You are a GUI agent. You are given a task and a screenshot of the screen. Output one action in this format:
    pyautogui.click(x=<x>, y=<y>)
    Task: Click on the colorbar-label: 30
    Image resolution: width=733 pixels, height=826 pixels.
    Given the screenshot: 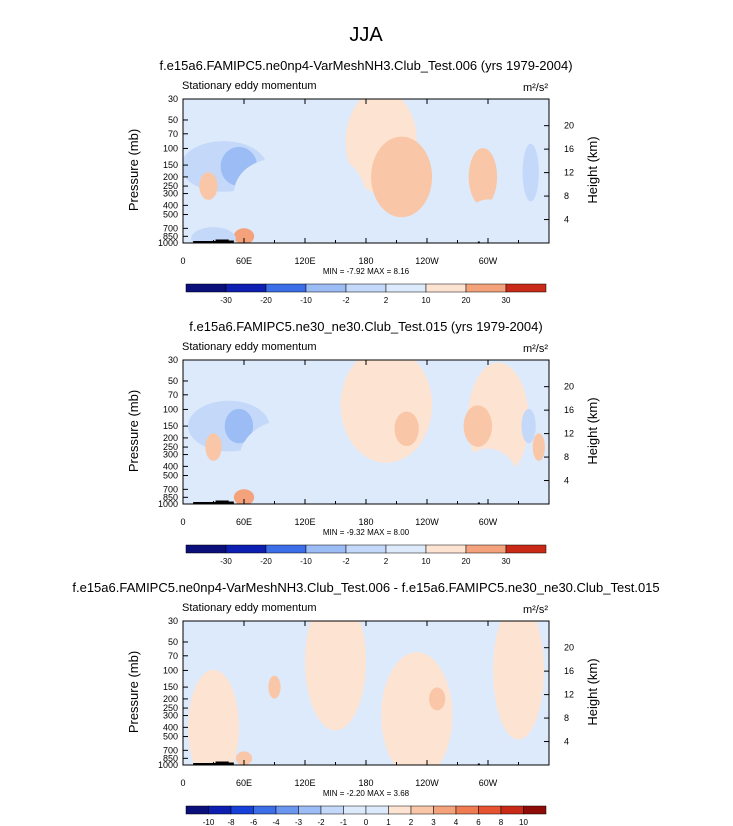 What is the action you would take?
    pyautogui.click(x=506, y=300)
    